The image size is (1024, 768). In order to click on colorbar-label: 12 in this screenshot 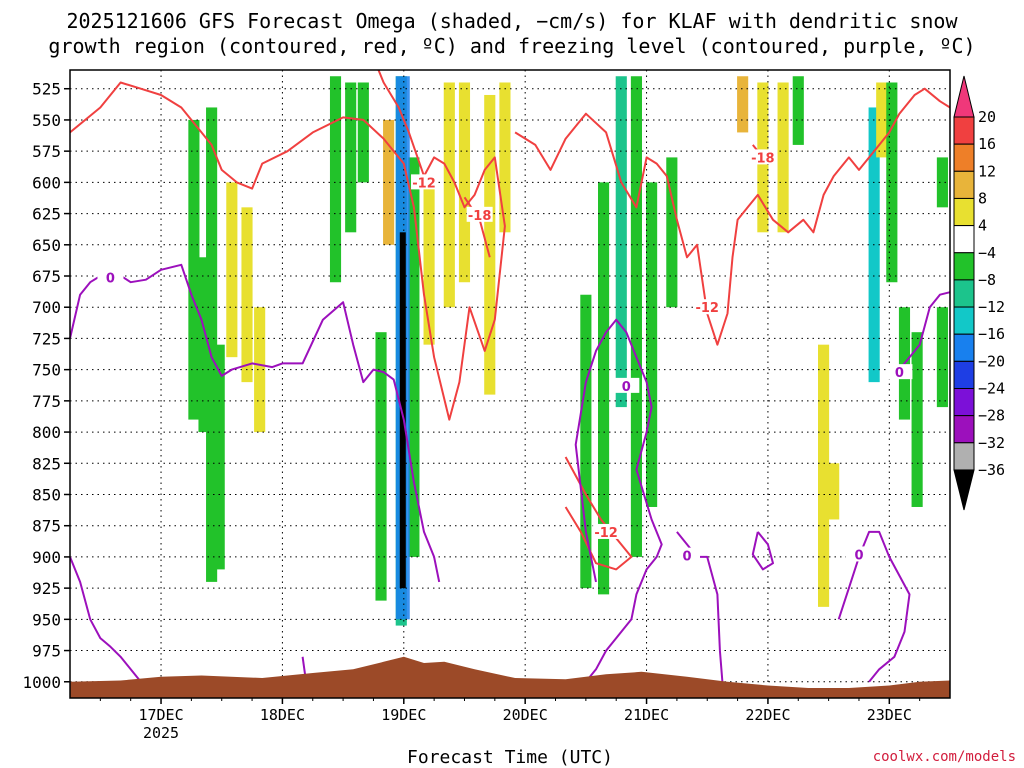, I will do `click(987, 171)`.